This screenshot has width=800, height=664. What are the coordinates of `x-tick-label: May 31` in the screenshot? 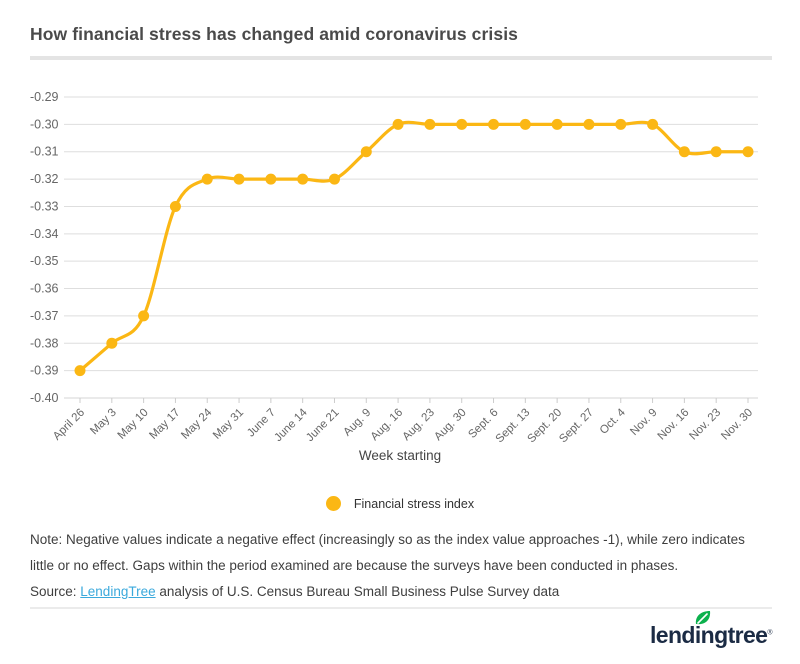 It's located at (228, 424).